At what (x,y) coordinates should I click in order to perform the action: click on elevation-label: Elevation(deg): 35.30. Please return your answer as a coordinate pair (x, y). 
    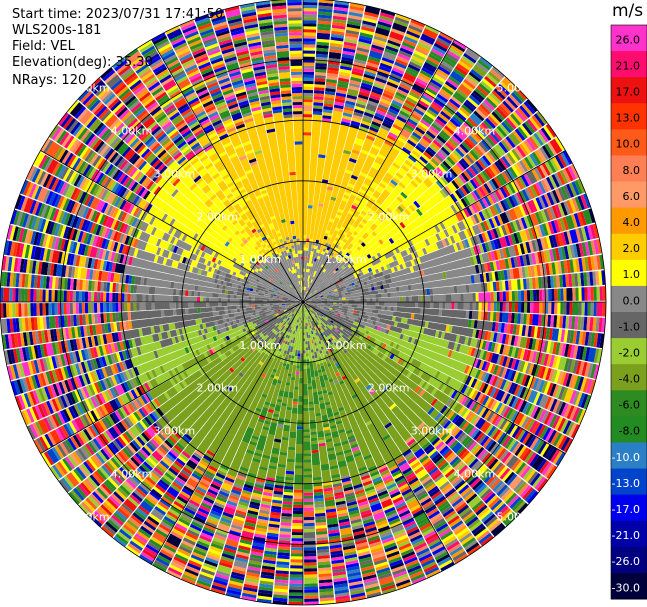
    Looking at the image, I should click on (82, 62).